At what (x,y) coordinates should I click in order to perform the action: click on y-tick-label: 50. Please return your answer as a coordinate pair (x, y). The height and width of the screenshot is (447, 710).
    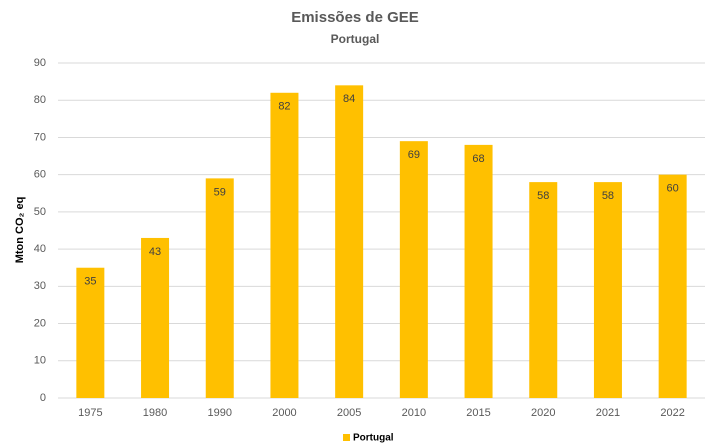
    Looking at the image, I should click on (40, 212).